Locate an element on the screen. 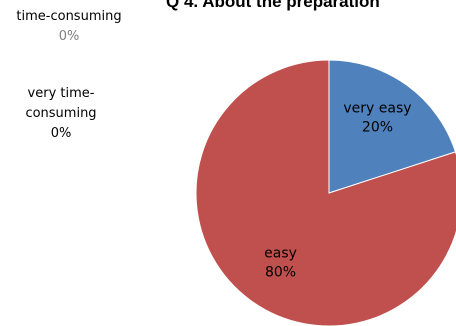 The height and width of the screenshot is (326, 456). slice-label-very-easy: very easy is located at coordinates (377, 108).